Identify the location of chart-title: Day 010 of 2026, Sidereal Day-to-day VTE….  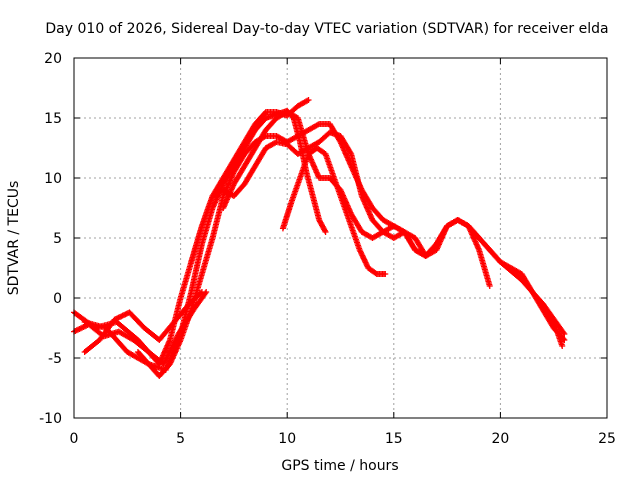
(326, 29).